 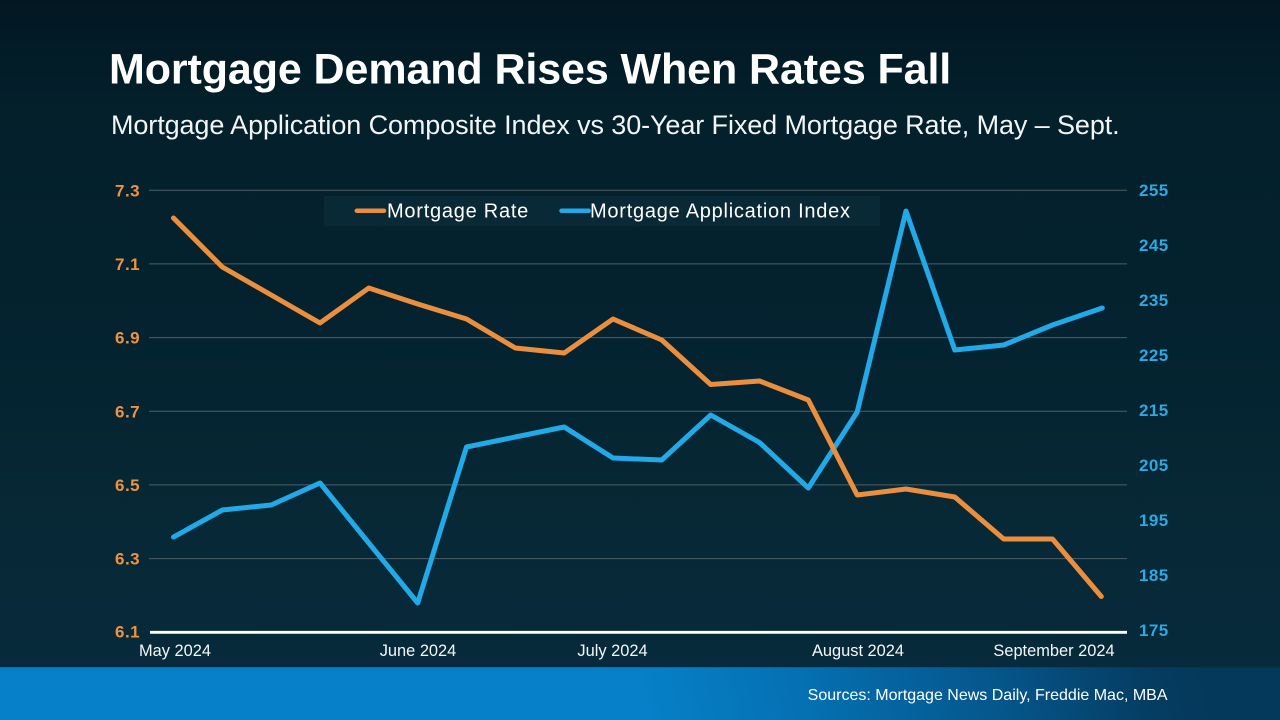 I want to click on svg-text: 245, so click(x=1154, y=245).